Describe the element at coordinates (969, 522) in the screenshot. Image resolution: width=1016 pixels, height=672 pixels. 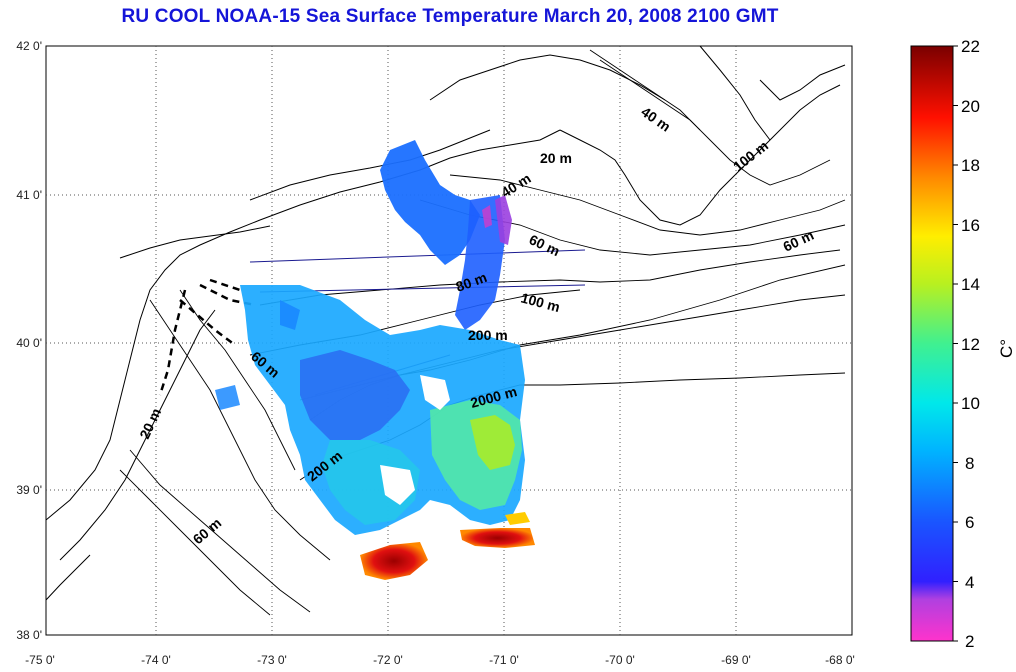
I see `colorbar-tick: 6` at that location.